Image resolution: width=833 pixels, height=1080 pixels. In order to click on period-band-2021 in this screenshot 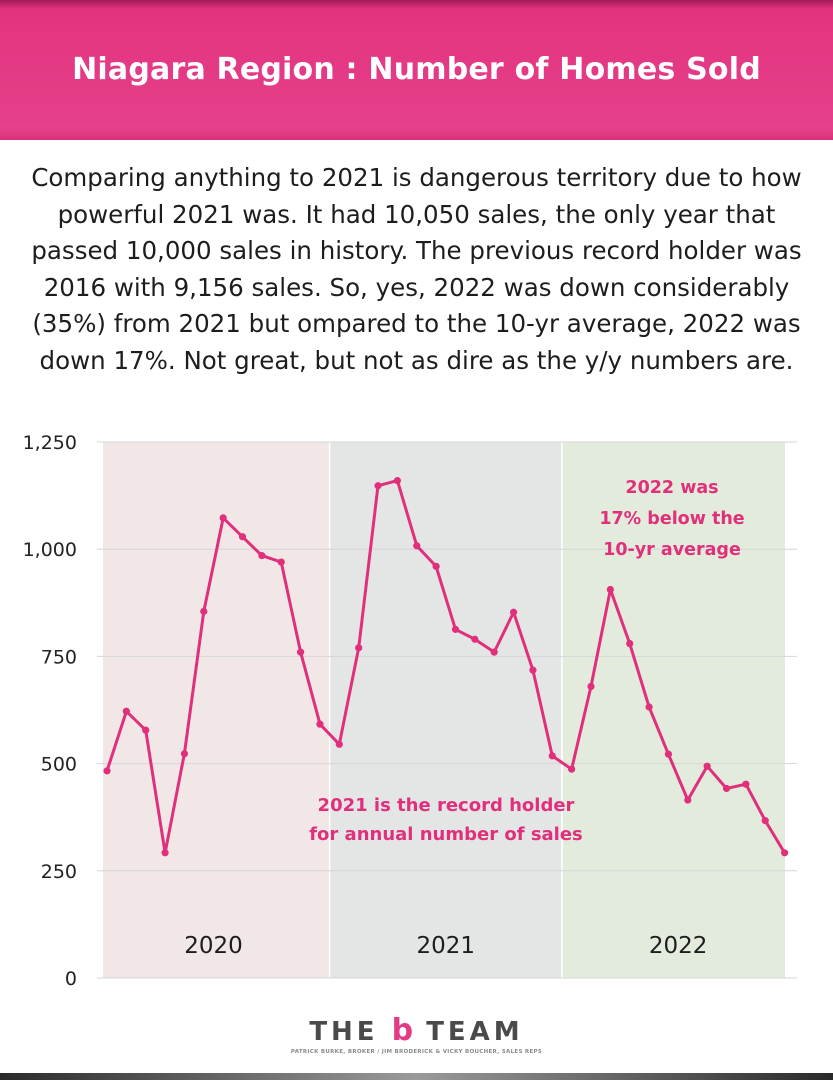, I will do `click(445, 710)`.